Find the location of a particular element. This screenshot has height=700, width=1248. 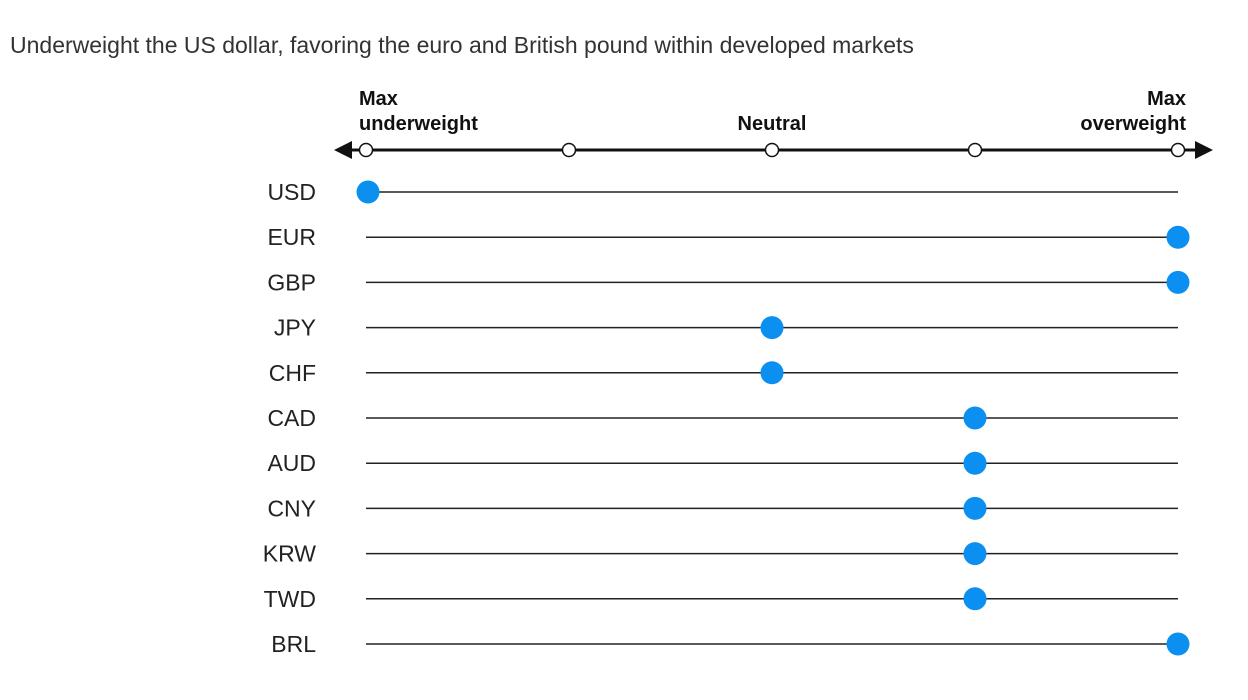

row-label: CAD is located at coordinates (291, 418).